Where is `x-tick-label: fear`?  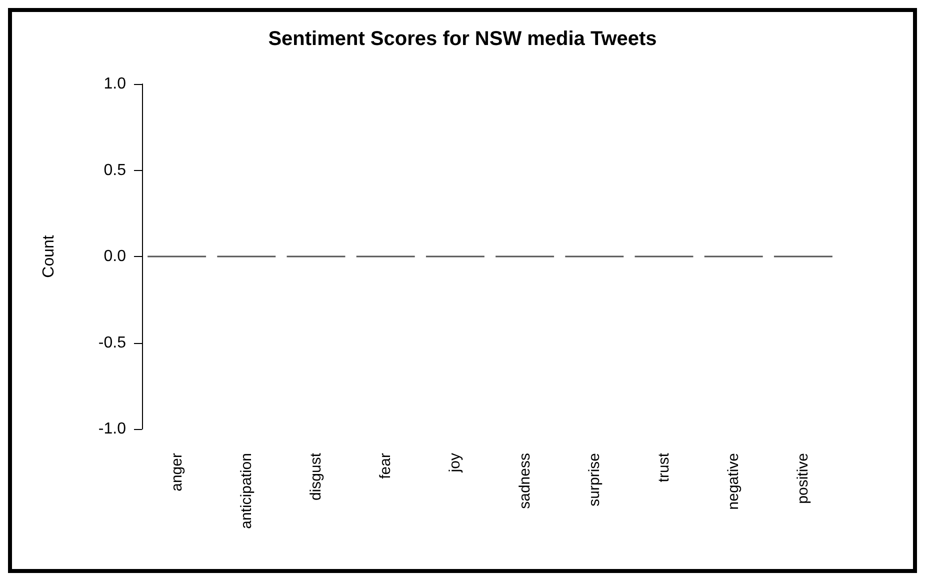 x-tick-label: fear is located at coordinates (385, 466).